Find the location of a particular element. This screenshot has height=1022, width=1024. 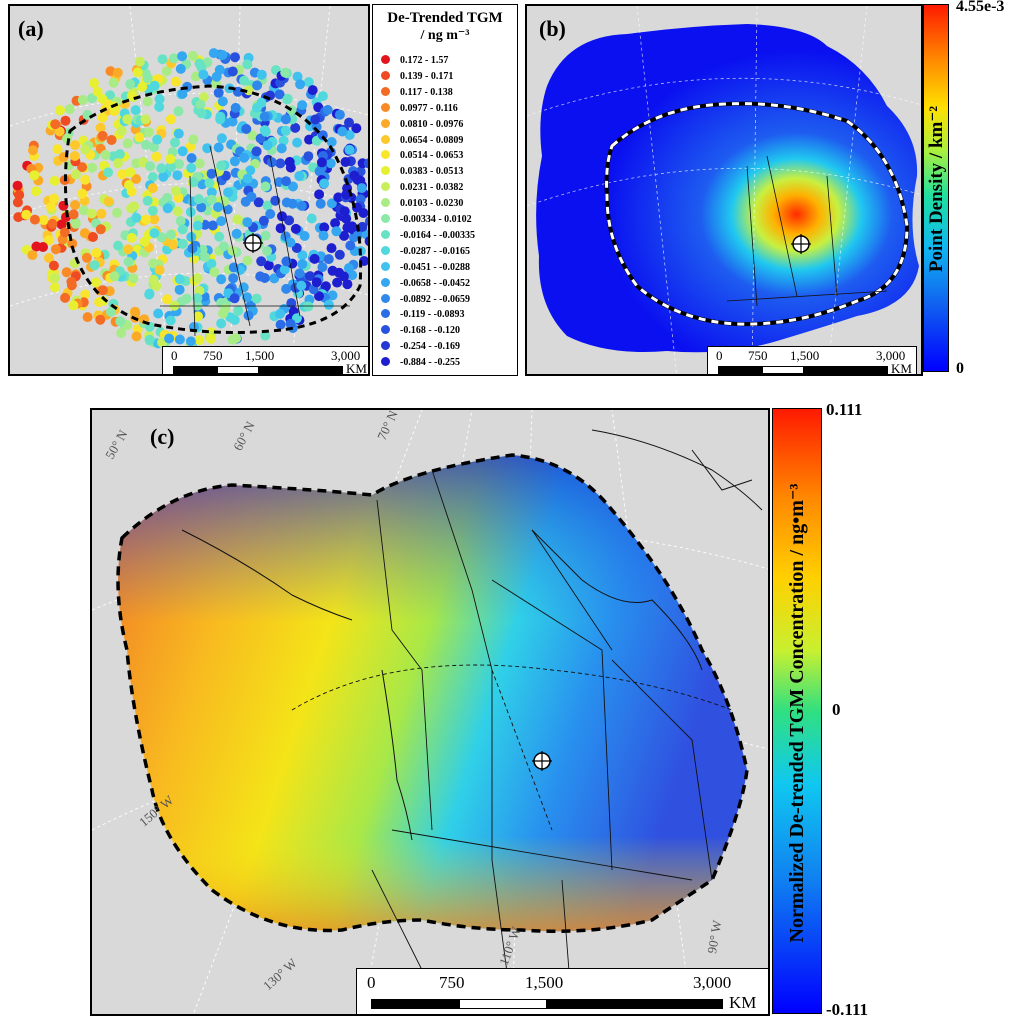

legend-item: 0.117 - 0.138 is located at coordinates (417, 92).